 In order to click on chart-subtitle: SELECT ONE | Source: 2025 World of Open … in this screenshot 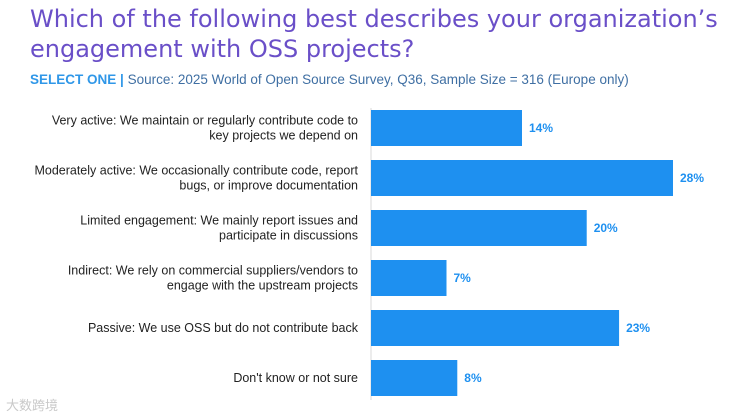, I will do `click(380, 79)`.